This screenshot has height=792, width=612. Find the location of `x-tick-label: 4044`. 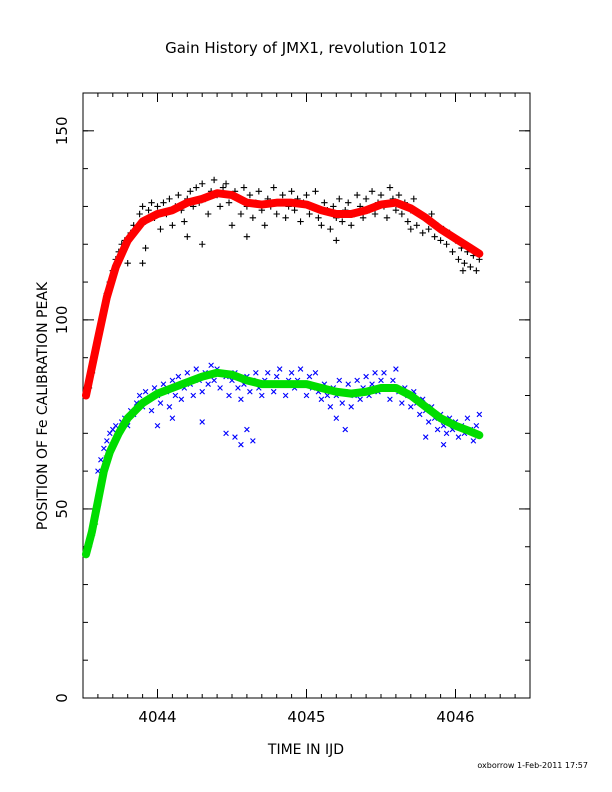

x-tick-label: 4044 is located at coordinates (157, 717).